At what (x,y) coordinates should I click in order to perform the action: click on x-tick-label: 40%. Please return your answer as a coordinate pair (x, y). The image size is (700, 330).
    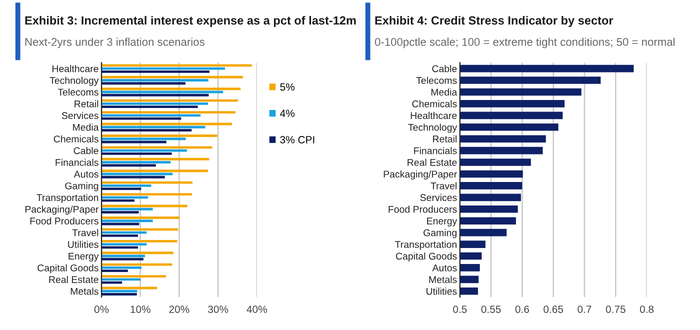
    Looking at the image, I should click on (256, 309).